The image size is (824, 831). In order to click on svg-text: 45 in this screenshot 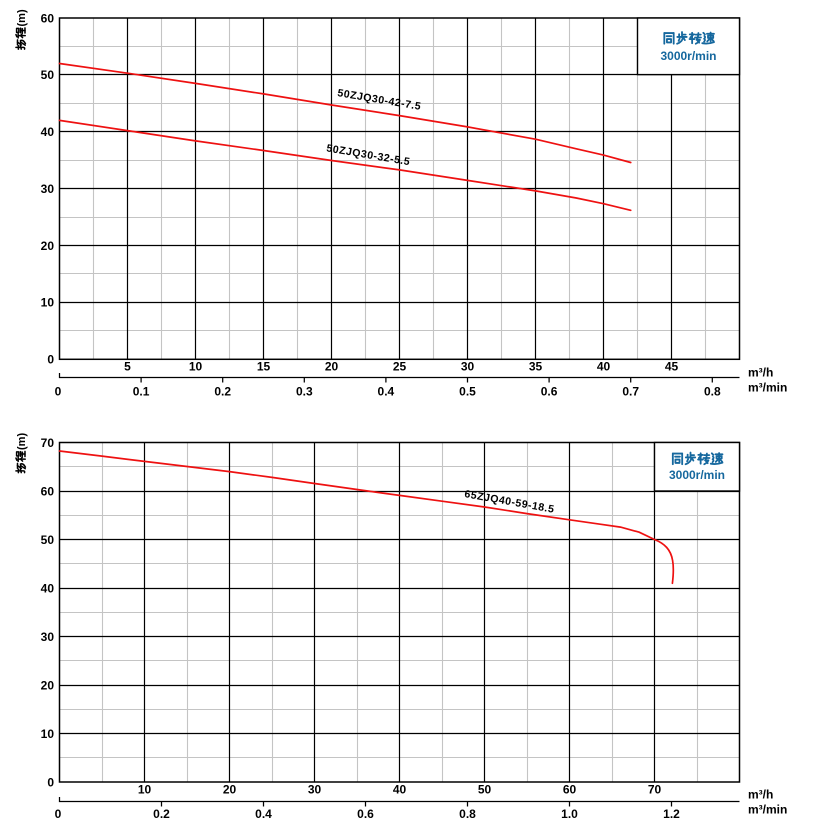, I will do `click(672, 366)`.